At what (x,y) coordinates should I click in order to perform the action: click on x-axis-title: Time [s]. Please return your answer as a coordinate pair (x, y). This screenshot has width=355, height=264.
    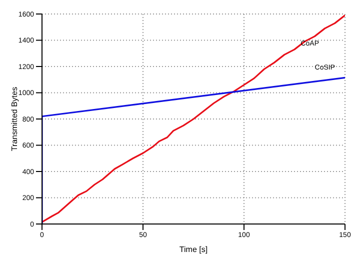
    Looking at the image, I should click on (193, 249).